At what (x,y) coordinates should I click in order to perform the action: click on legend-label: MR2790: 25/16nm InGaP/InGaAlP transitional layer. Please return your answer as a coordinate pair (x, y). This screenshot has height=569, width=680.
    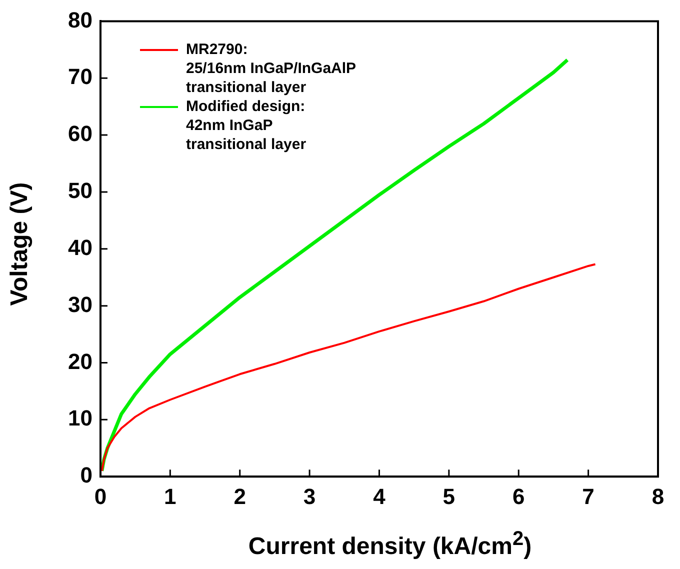
    Looking at the image, I should click on (271, 68).